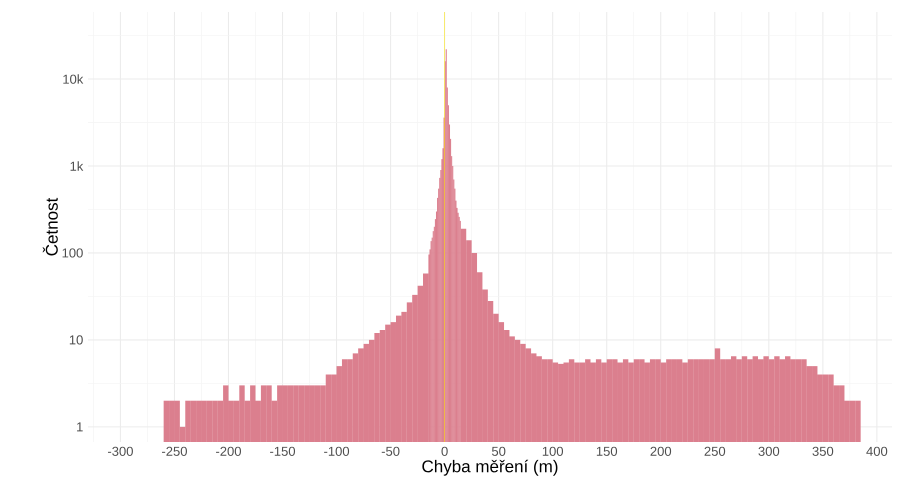 This screenshot has height=504, width=902. Describe the element at coordinates (553, 451) in the screenshot. I see `x-tick-label: 100` at that location.